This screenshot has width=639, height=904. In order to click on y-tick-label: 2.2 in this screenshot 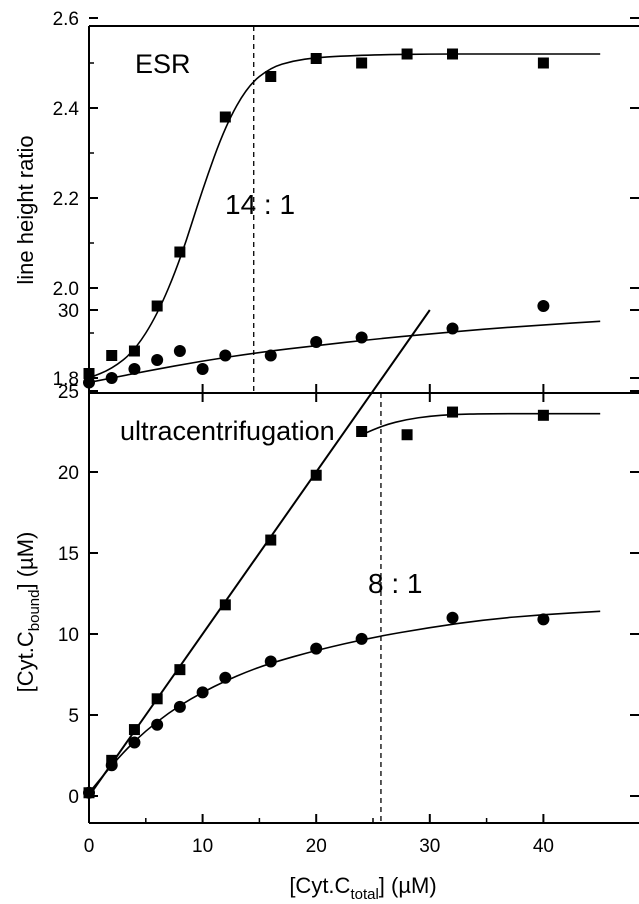, I will do `click(66, 199)`.